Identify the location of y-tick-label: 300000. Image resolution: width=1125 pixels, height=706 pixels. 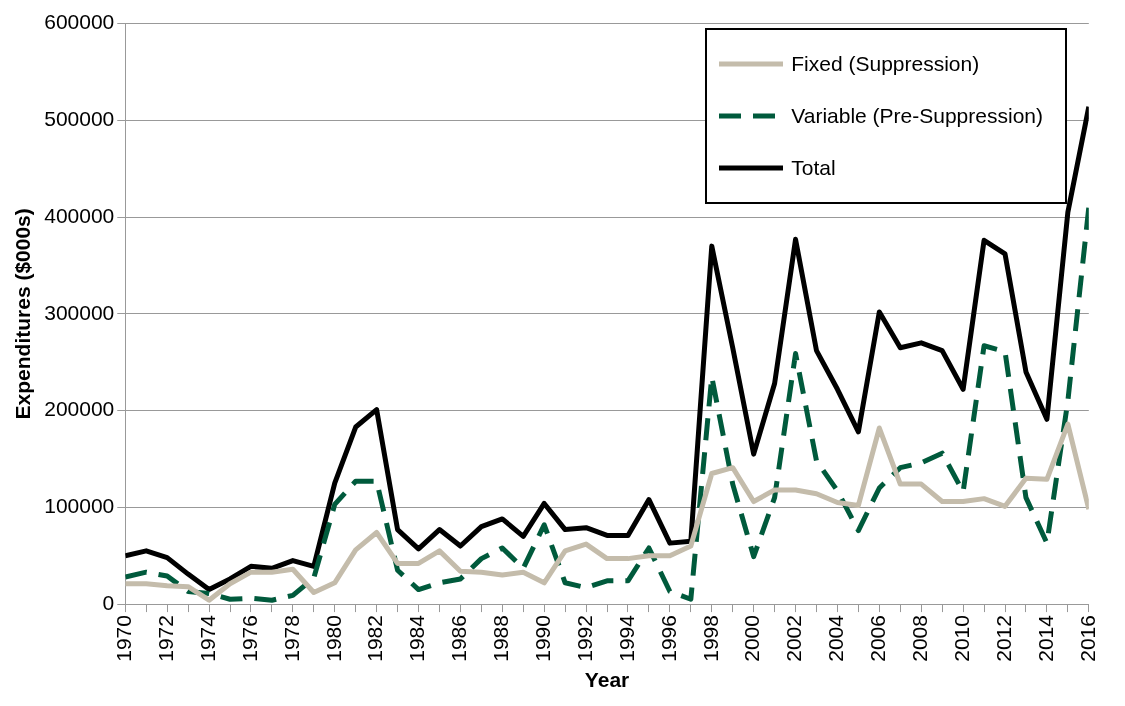
(79, 312).